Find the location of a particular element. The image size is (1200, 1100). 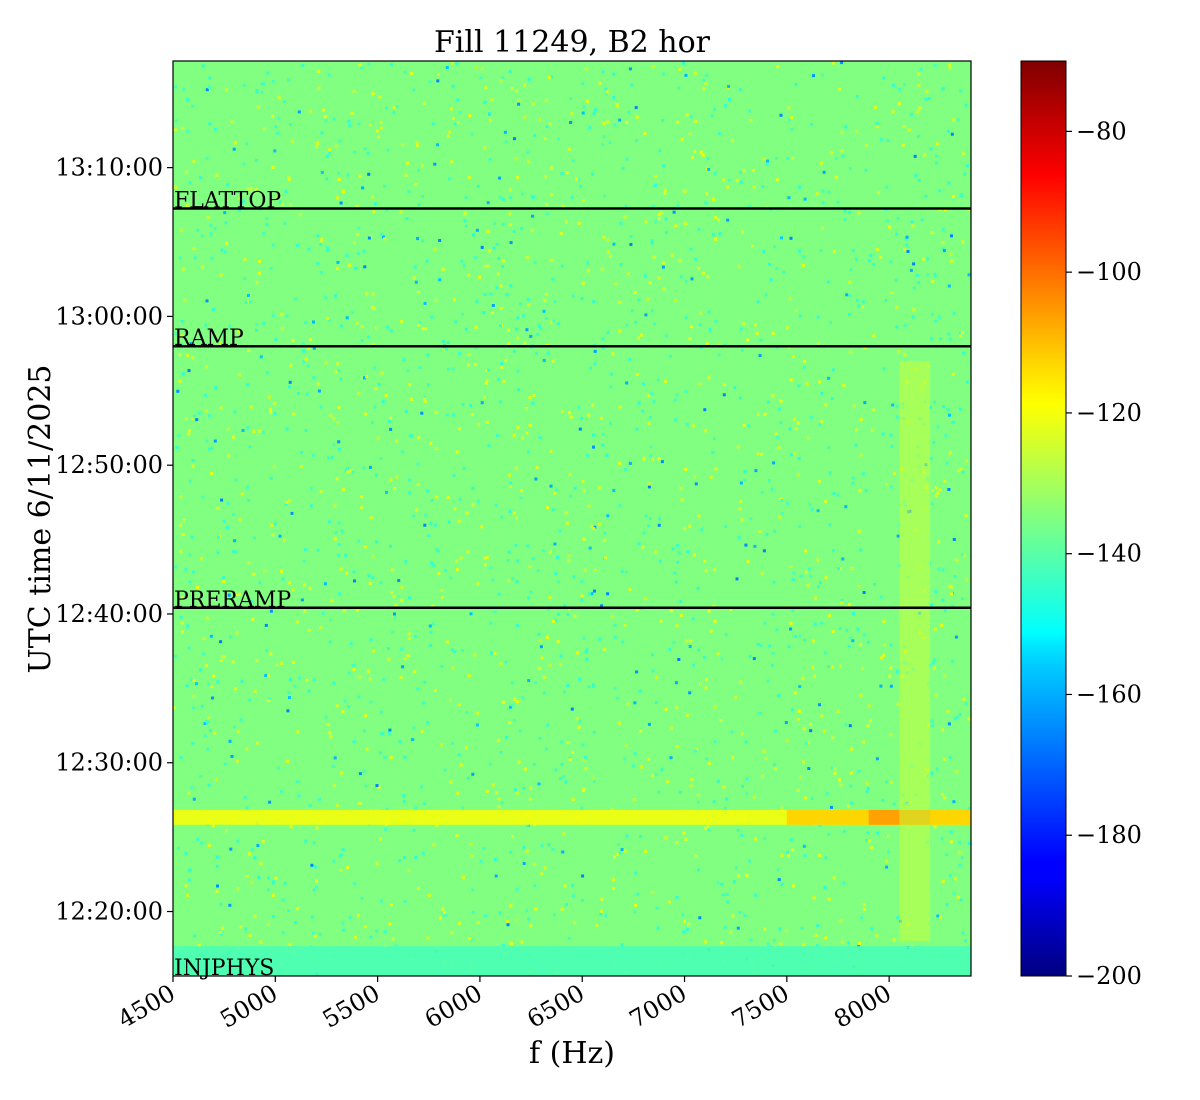

colorbar-tick-label: −200 is located at coordinates (1109, 976).